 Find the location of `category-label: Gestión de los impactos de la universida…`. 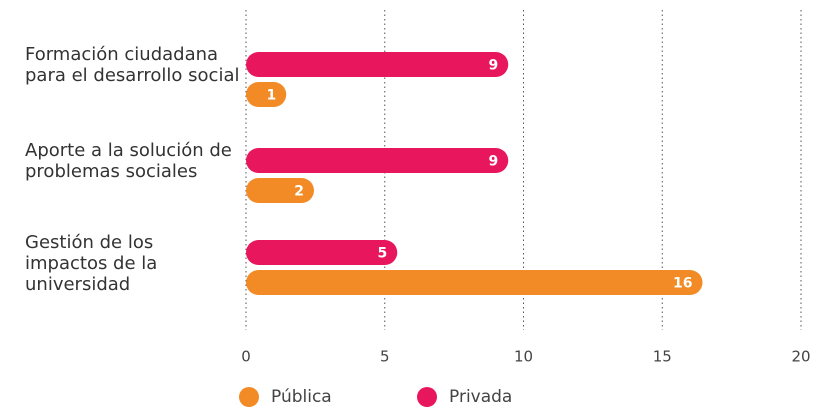

category-label: Gestión de los impactos de la universida… is located at coordinates (91, 263).